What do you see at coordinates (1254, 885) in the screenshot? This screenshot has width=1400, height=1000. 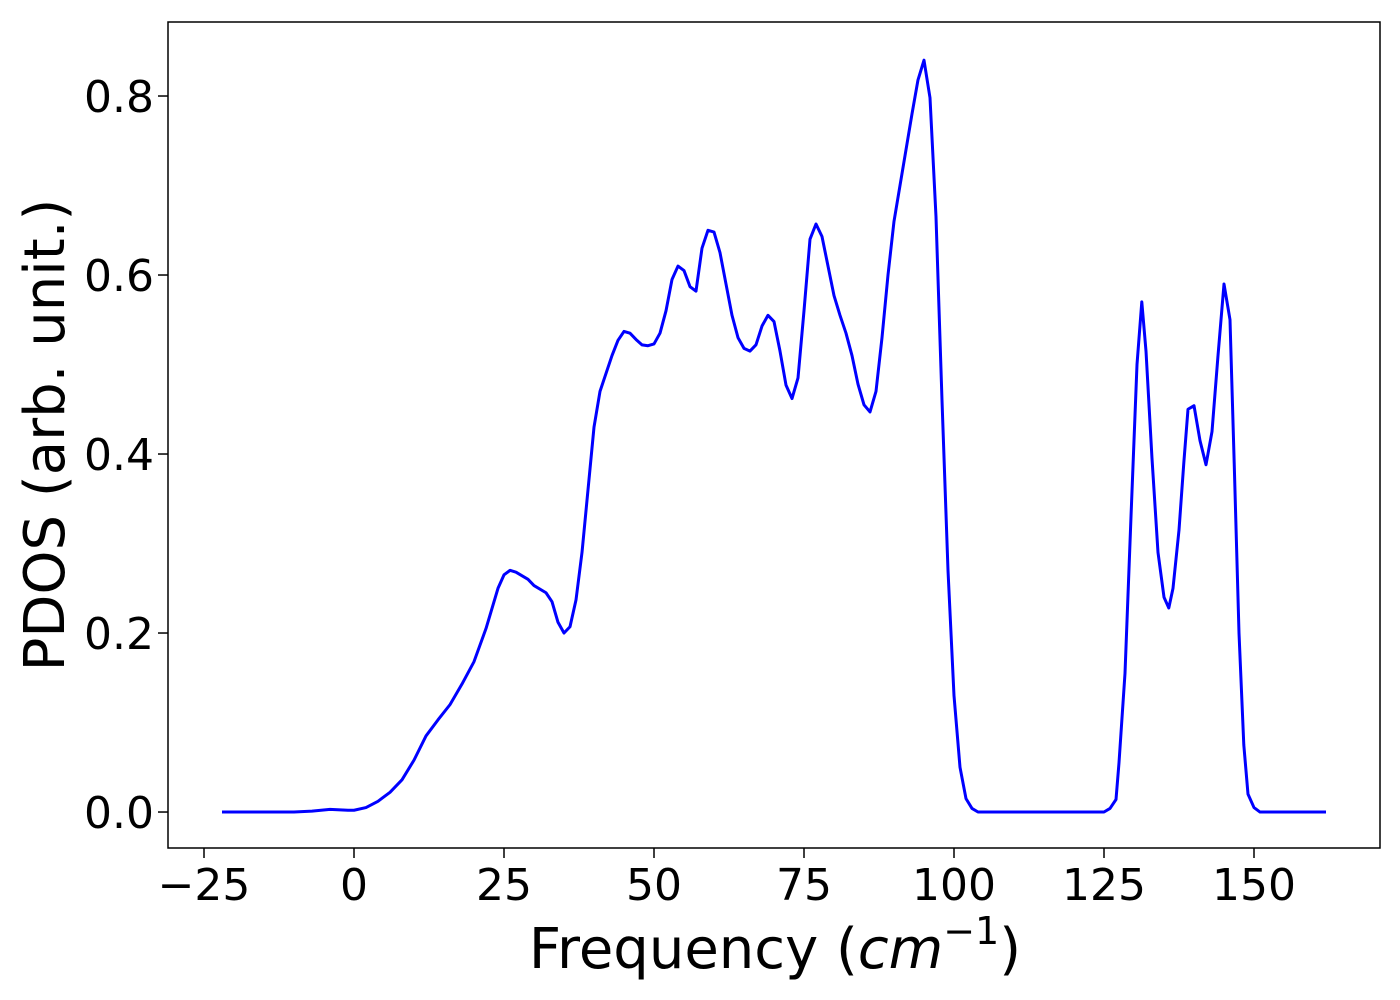 I see `x-tick-label: 150` at bounding box center [1254, 885].